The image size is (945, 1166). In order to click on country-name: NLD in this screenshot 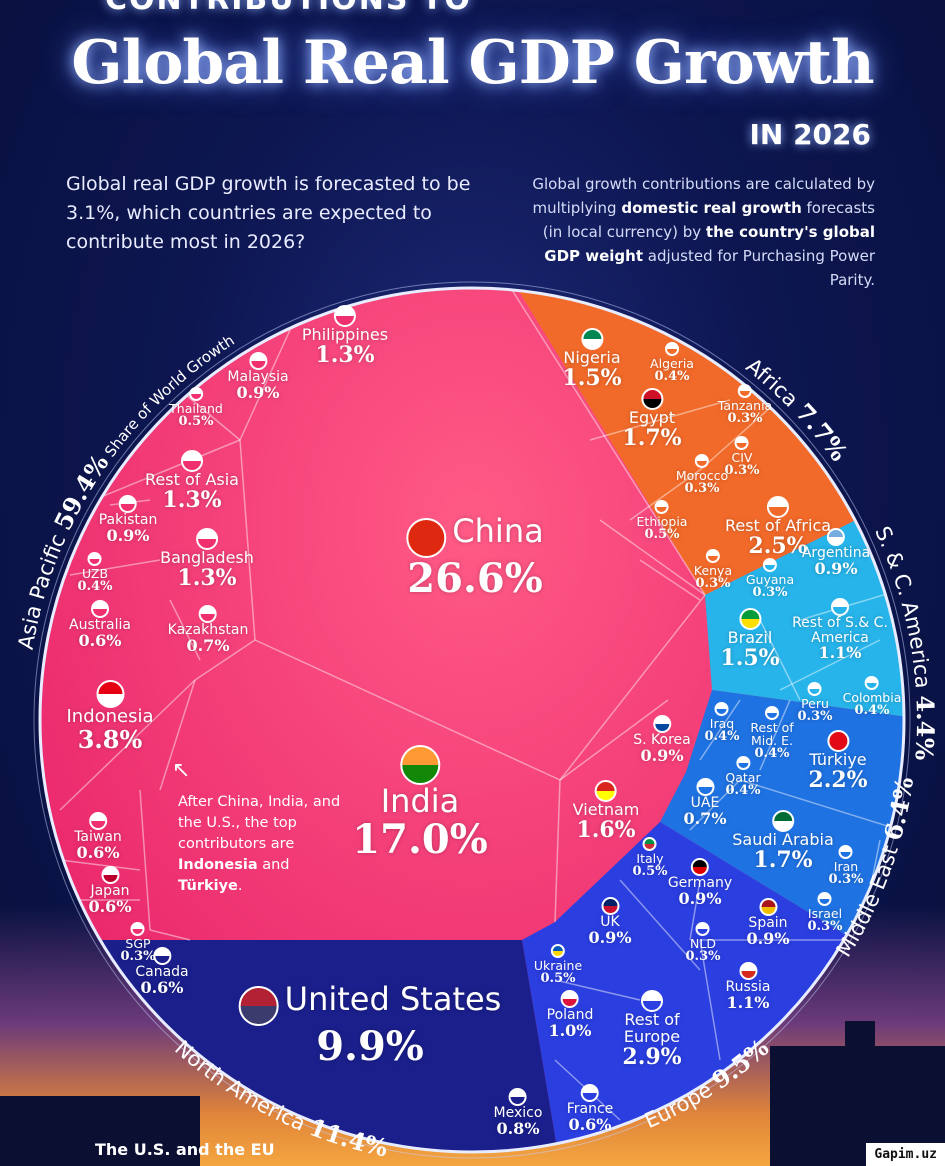, I will do `click(703, 943)`.